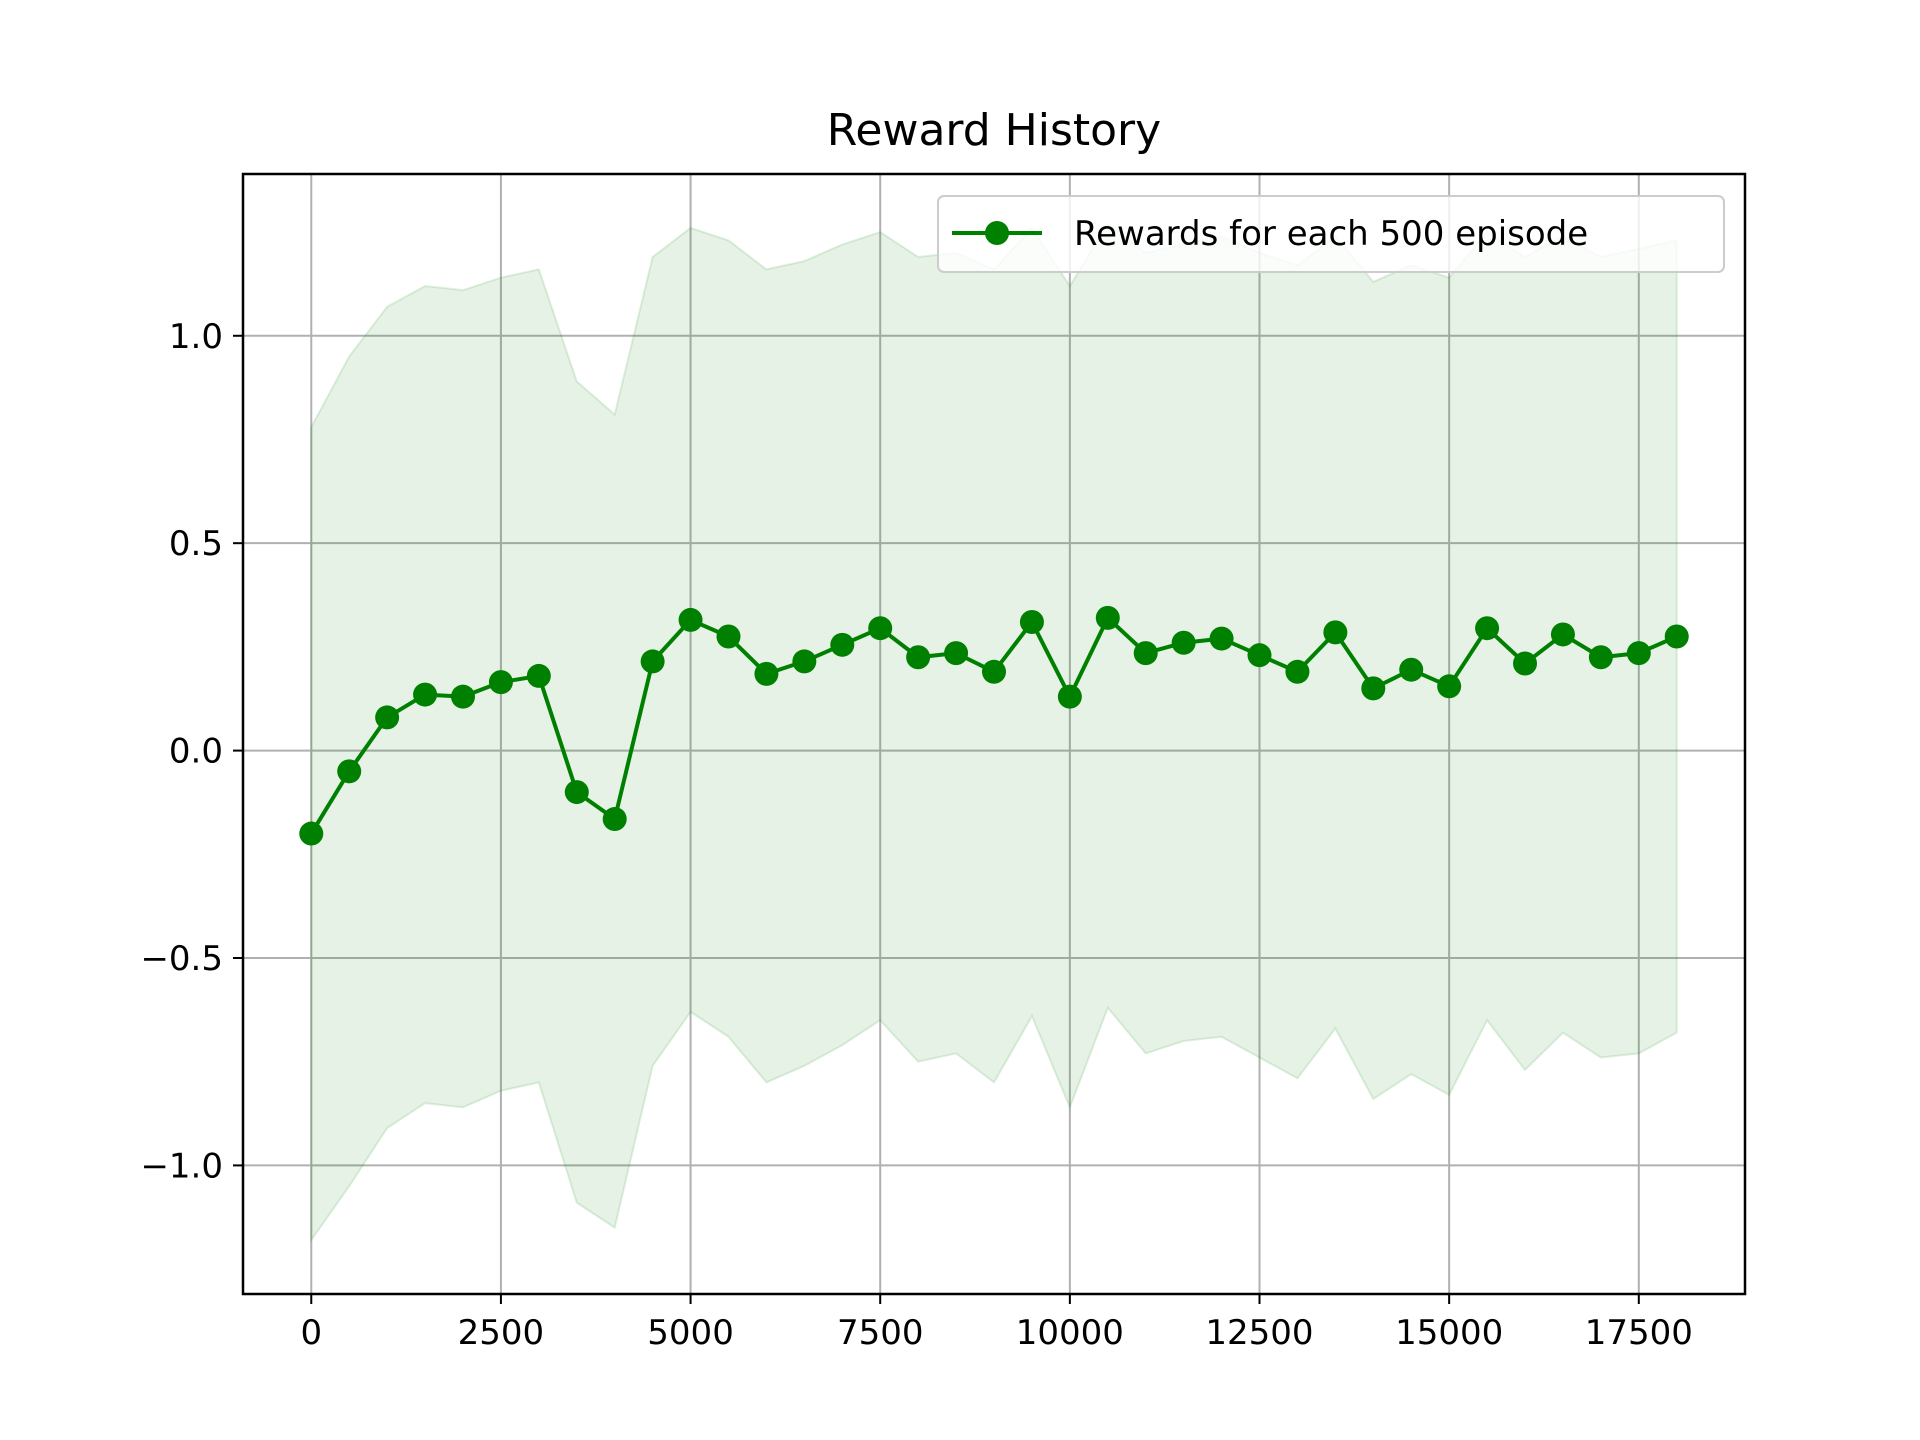 The height and width of the screenshot is (1440, 1920). Describe the element at coordinates (196, 752) in the screenshot. I see `y-tick-label-2: 0.0` at that location.